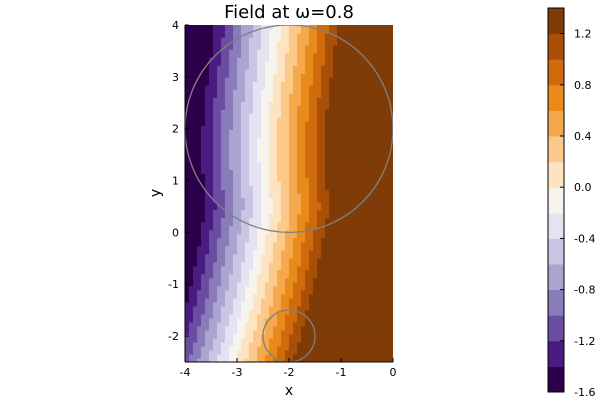  Describe the element at coordinates (556, 302) in the screenshot. I see `colorbar-swatch` at that location.